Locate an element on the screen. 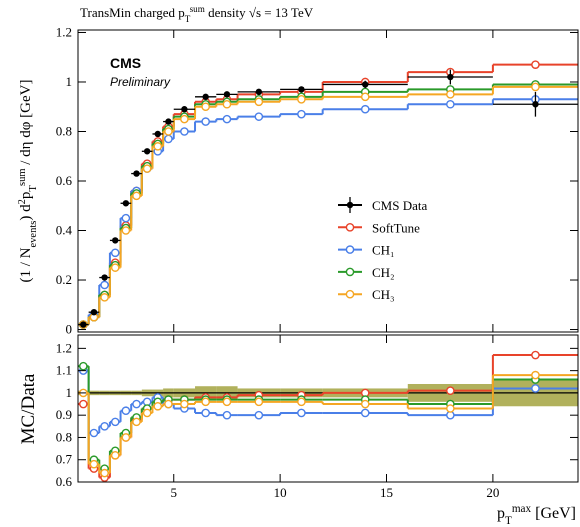 The image size is (580, 527). y-tick-label: 0.2 is located at coordinates (64, 279).